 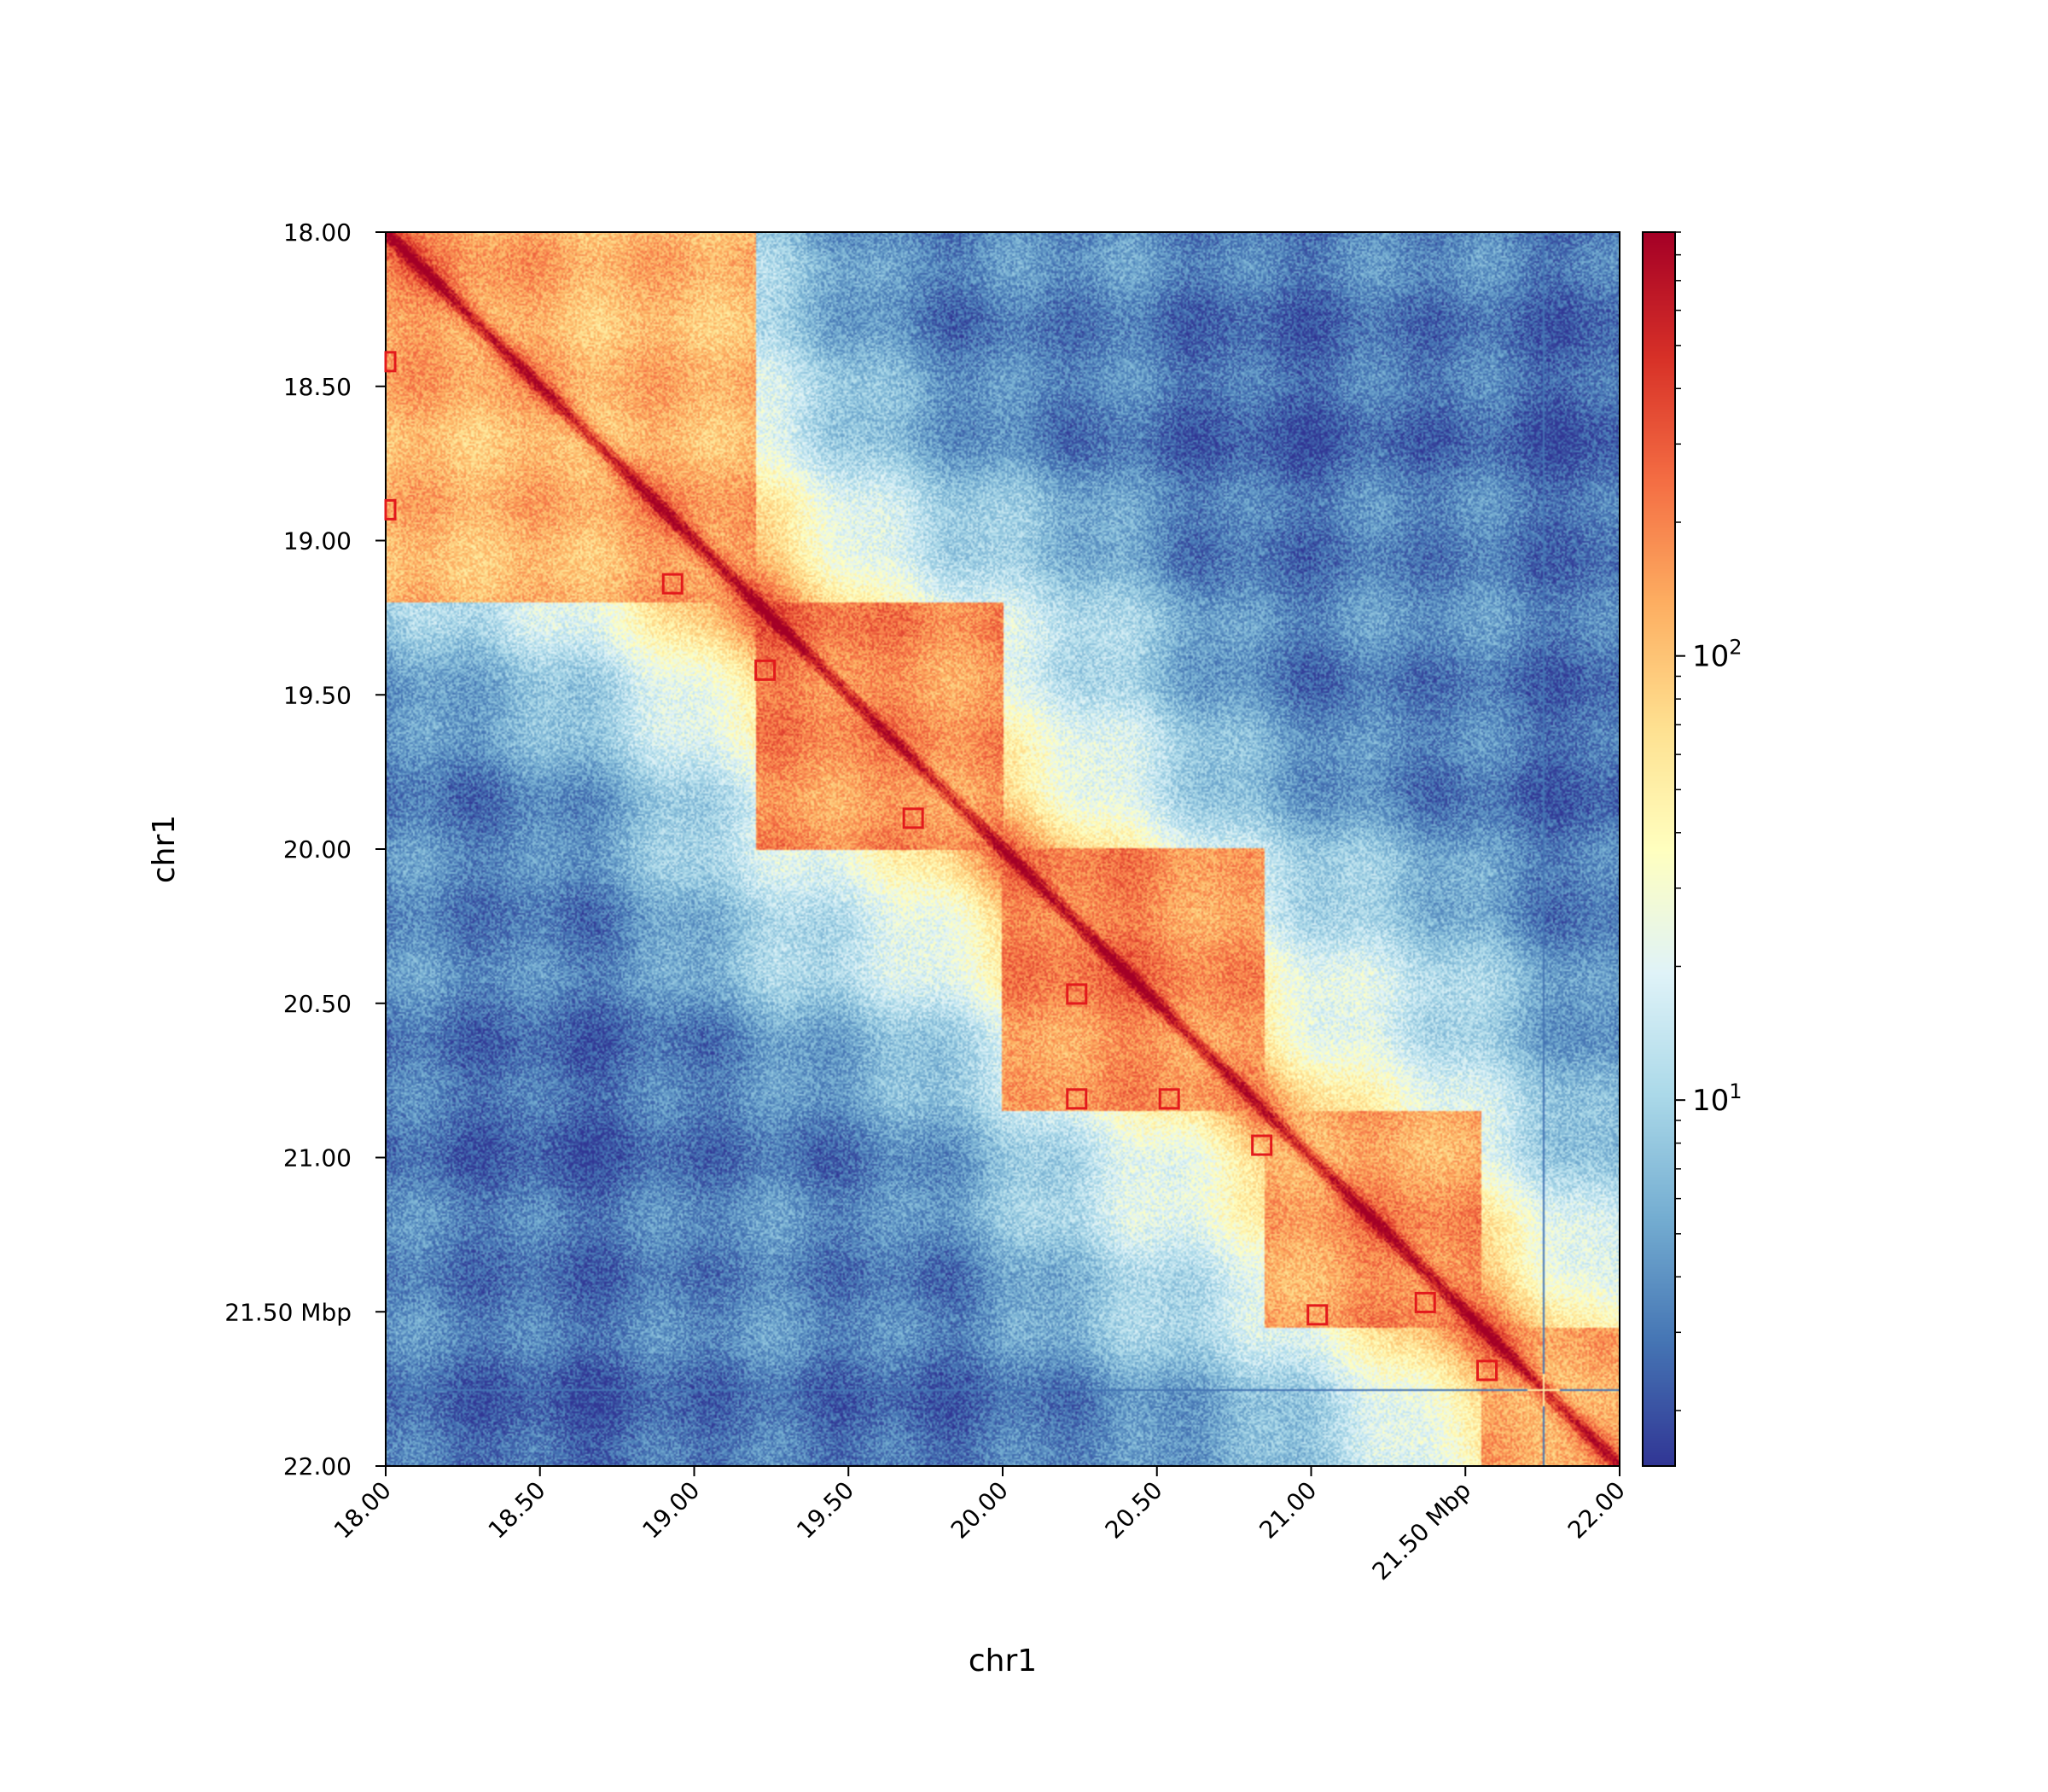 What do you see at coordinates (317, 233) in the screenshot?
I see `y-tick-label-0: 18.00` at bounding box center [317, 233].